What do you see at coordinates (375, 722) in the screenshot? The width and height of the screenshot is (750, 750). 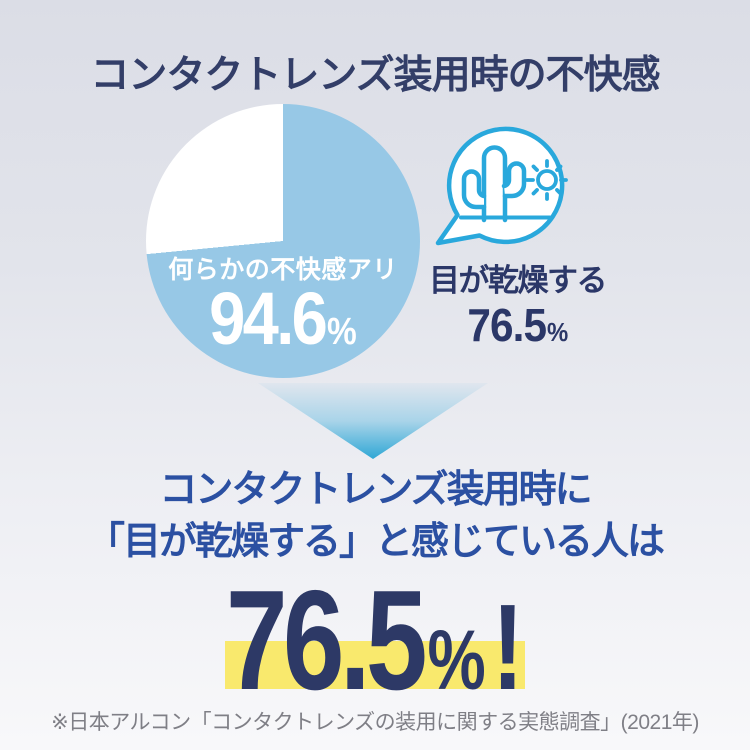 I see `source-note: ※日本アルコン「コンタクトレンズの装用に関する実態調査」(2021年)` at bounding box center [375, 722].